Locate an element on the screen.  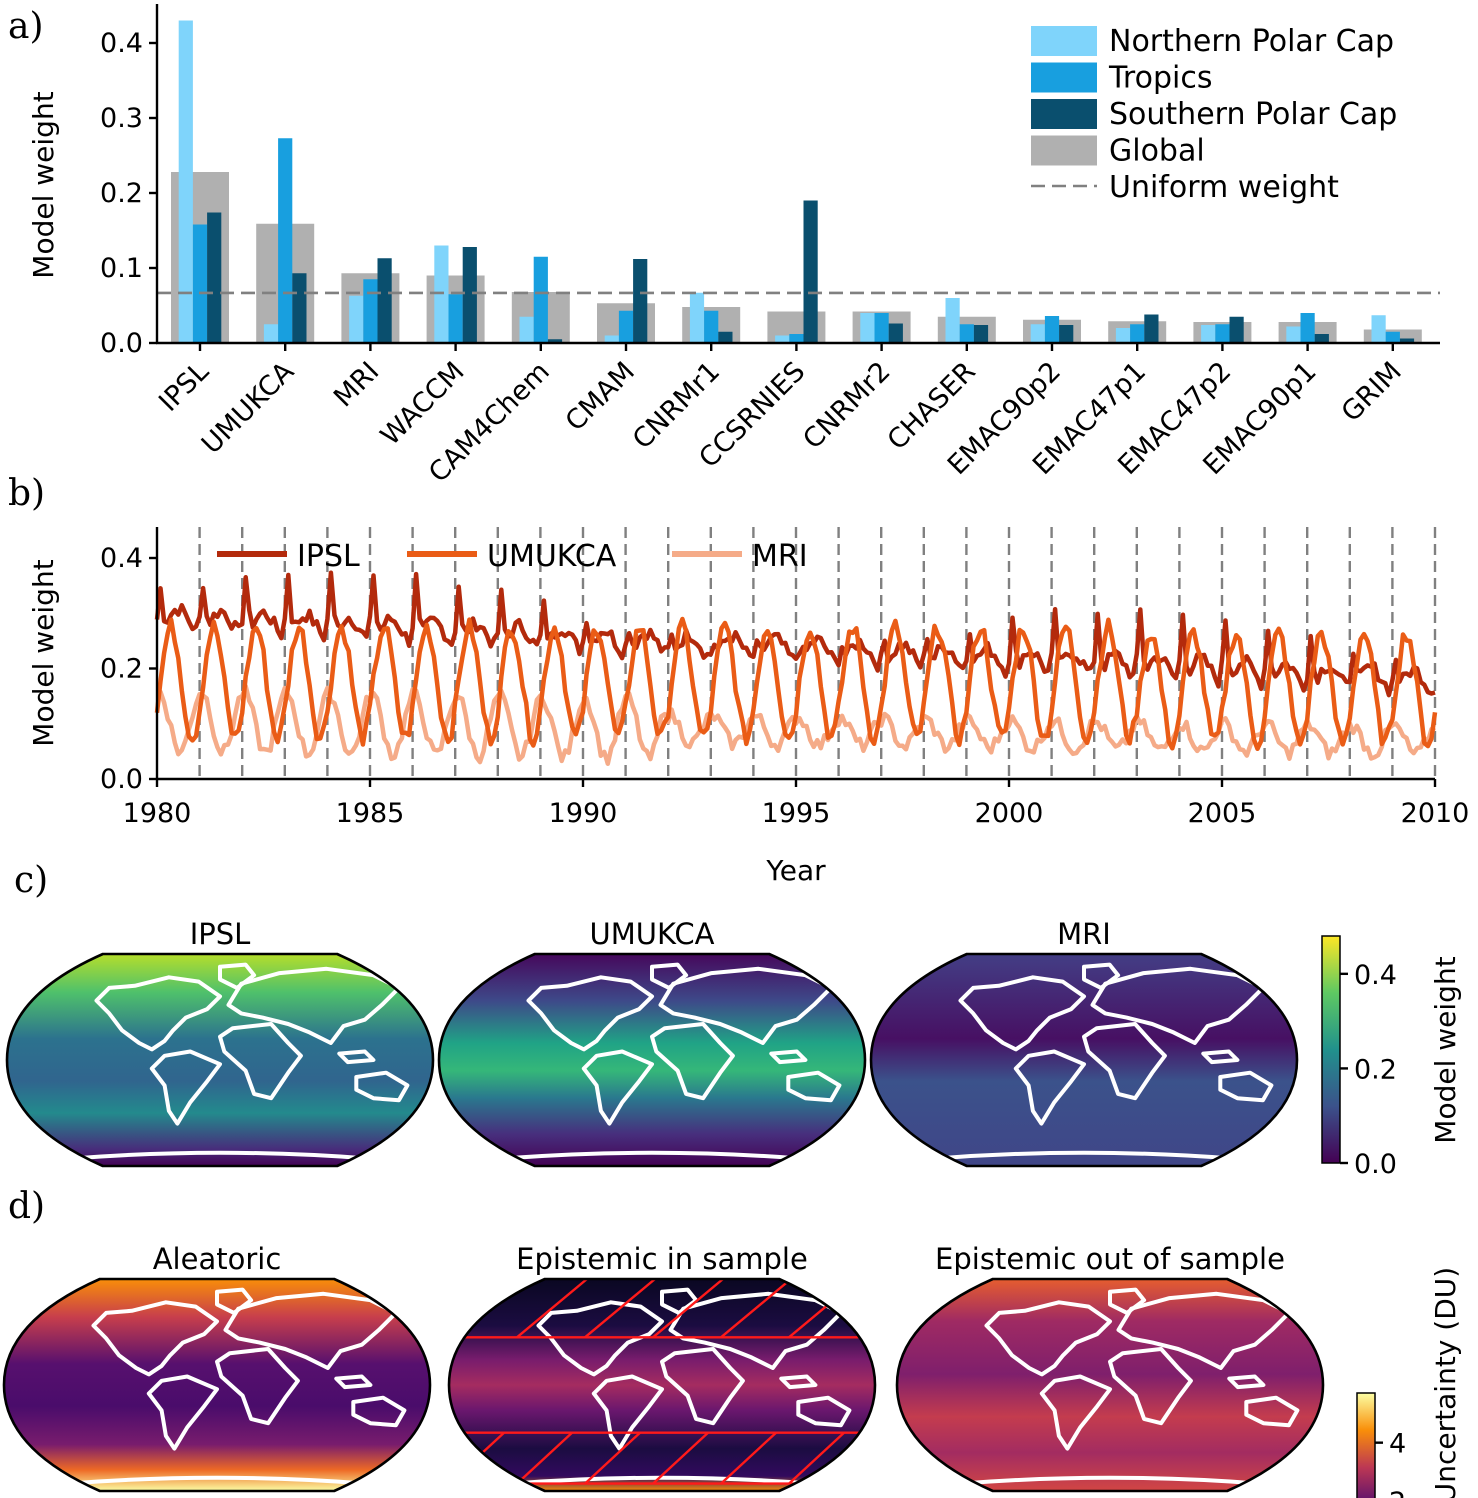
map-title: Aleatoric is located at coordinates (217, 1259).